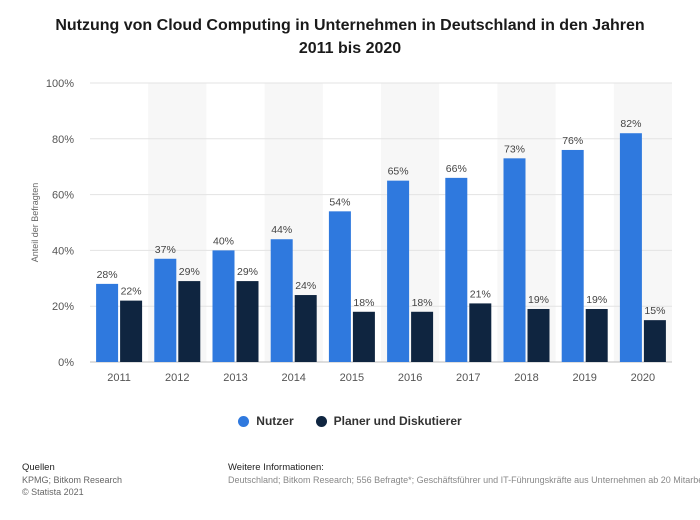  What do you see at coordinates (398, 172) in the screenshot?
I see `data-label: 65%` at bounding box center [398, 172].